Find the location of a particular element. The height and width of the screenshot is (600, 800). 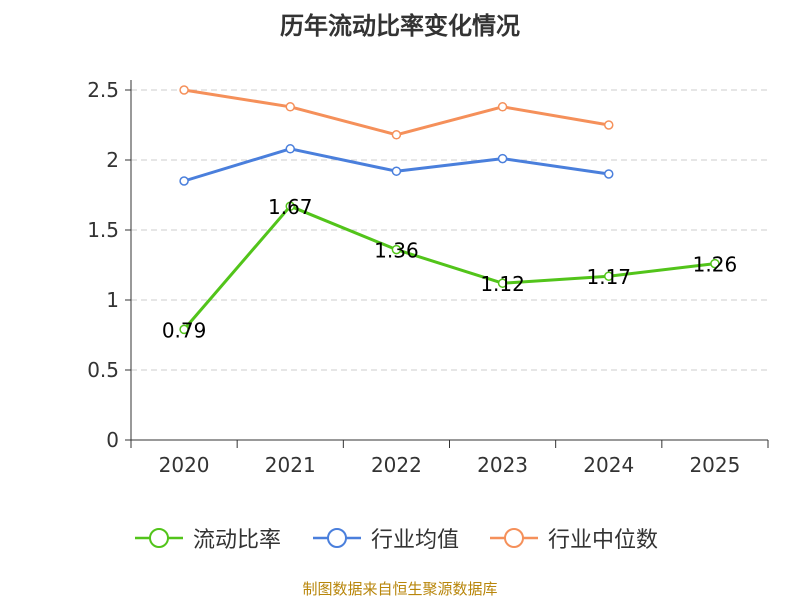

y-tick-label: 2.5 is located at coordinates (103, 90).